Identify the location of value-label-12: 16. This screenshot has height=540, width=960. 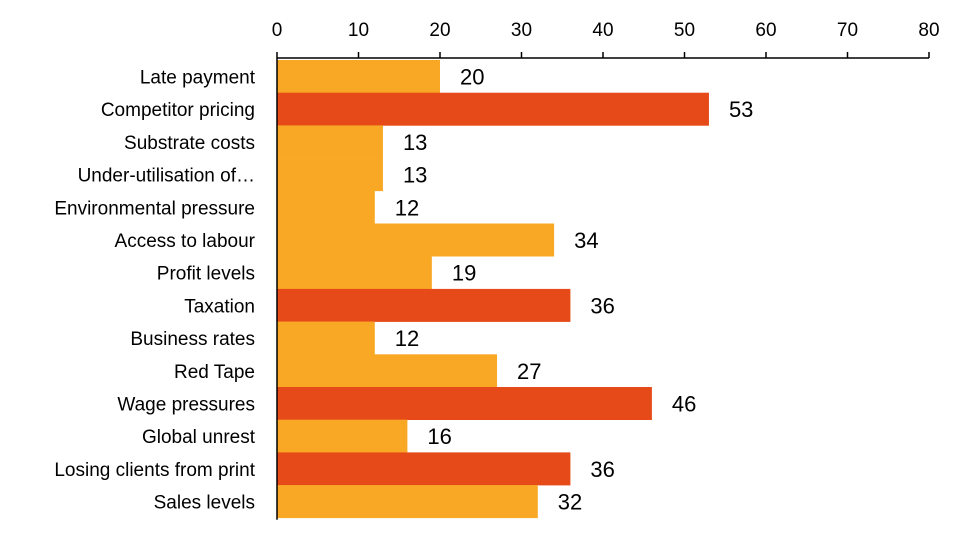
(439, 436).